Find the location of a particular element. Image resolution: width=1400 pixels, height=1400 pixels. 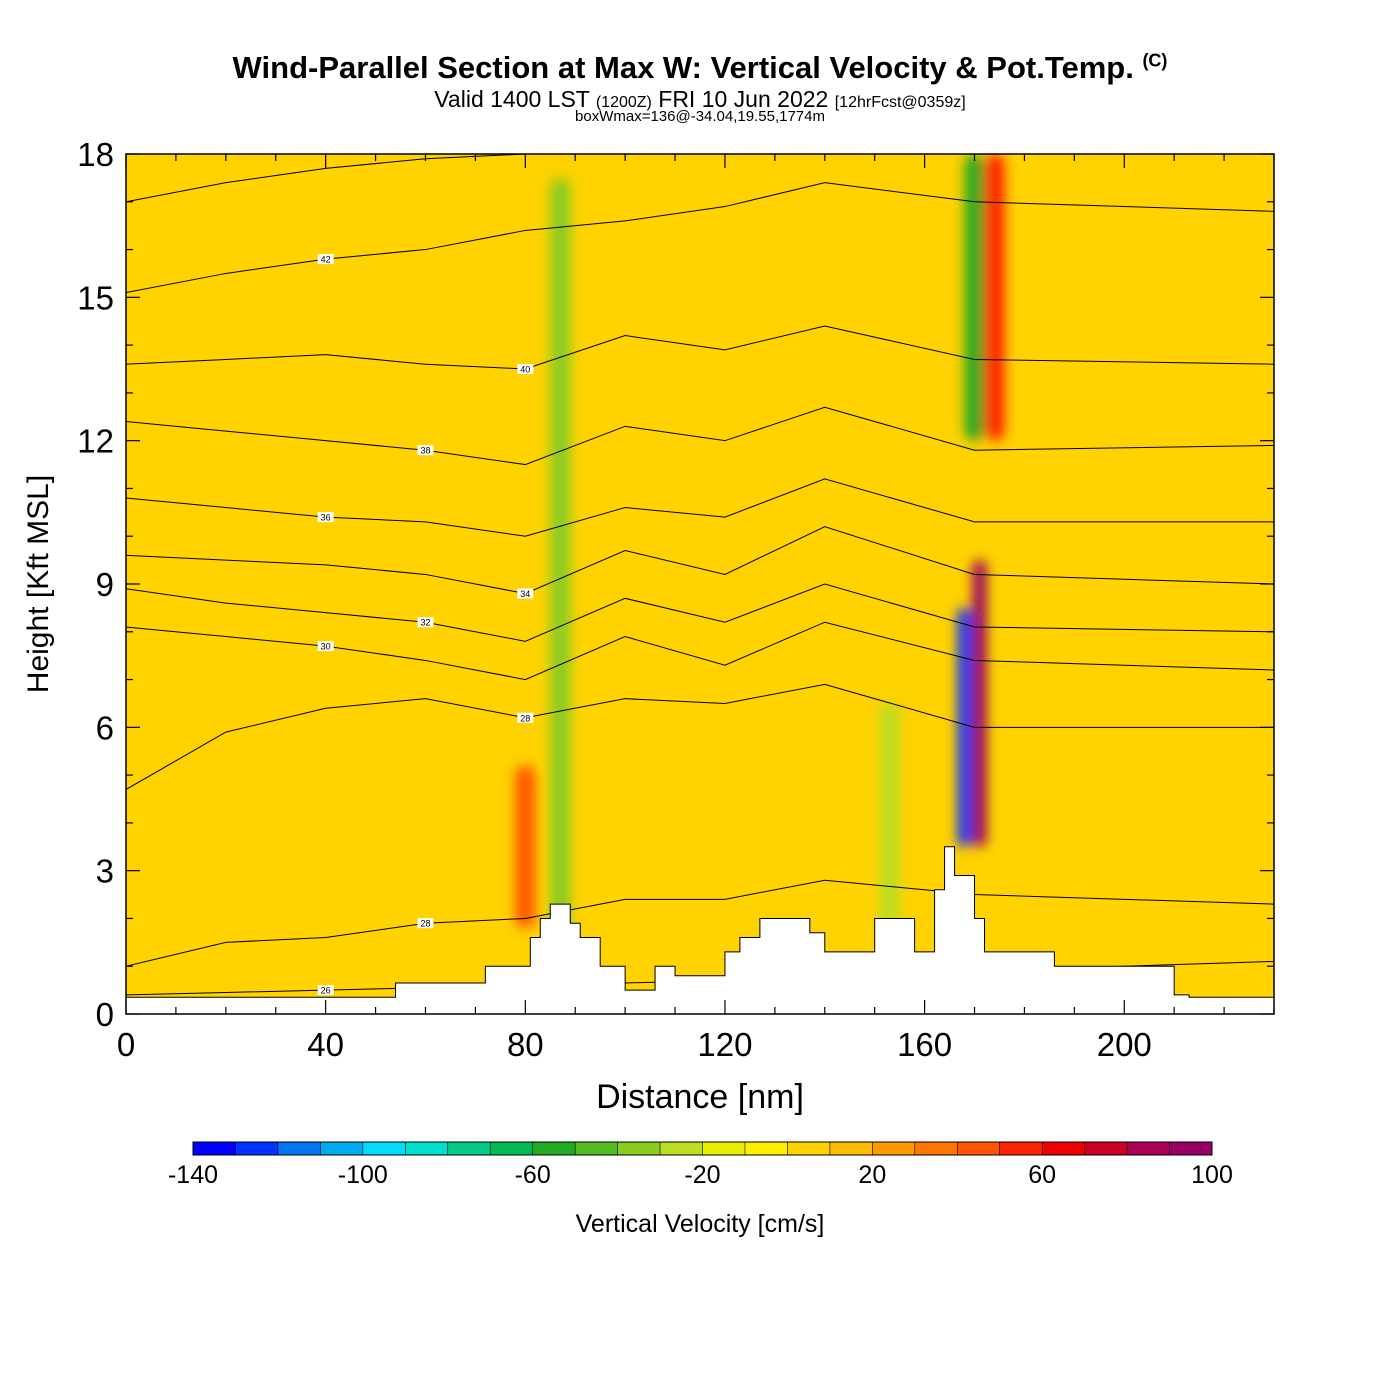

y-tick-label: 18 is located at coordinates (95, 154).